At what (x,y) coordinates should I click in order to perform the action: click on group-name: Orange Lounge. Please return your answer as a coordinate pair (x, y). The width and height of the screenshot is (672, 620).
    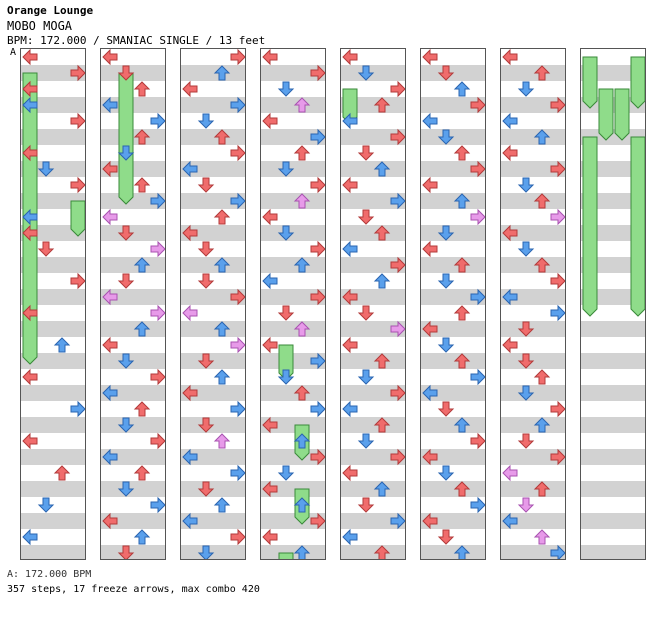
    Looking at the image, I should click on (50, 10).